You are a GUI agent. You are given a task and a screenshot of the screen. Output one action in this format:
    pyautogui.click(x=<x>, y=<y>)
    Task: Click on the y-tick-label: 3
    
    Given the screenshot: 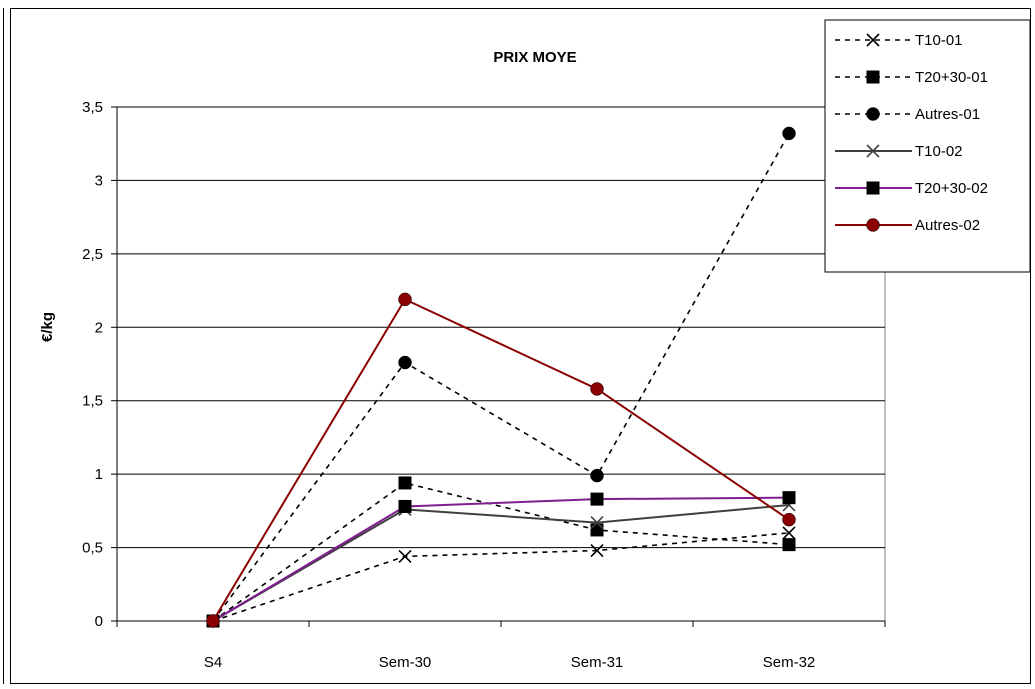 What is the action you would take?
    pyautogui.click(x=99, y=180)
    